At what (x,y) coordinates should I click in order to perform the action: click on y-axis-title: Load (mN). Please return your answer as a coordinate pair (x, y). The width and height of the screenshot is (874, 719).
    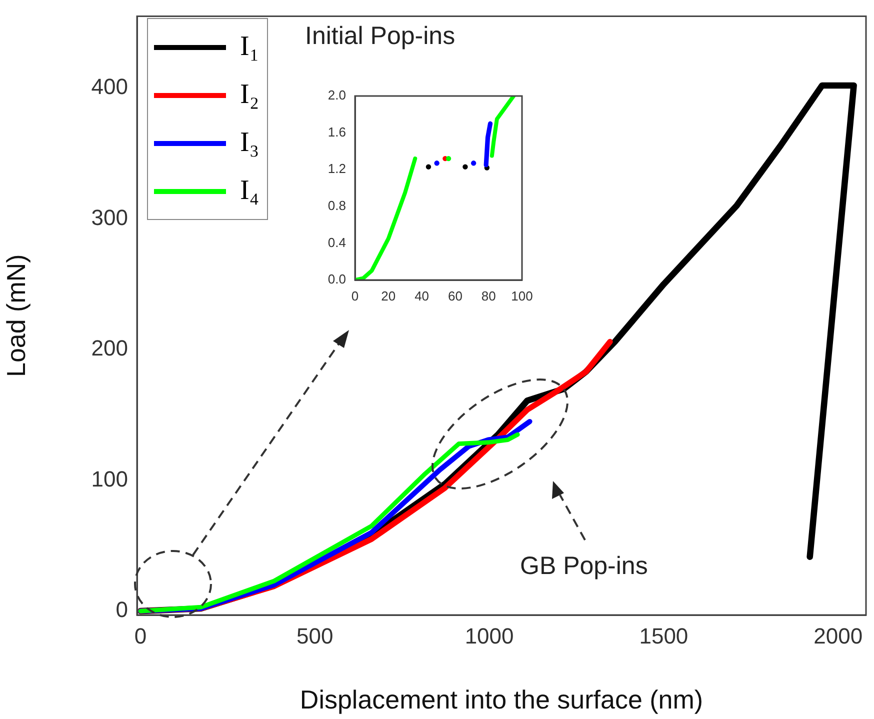
    Looking at the image, I should click on (15, 316).